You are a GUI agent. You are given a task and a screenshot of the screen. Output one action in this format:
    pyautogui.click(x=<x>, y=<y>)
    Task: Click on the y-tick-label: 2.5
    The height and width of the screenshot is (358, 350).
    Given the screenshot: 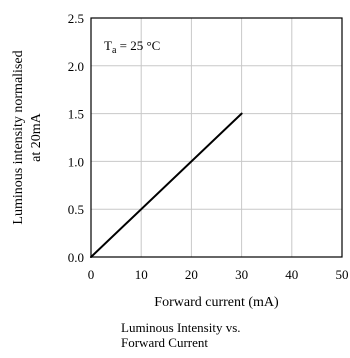 What is the action you would take?
    pyautogui.click(x=76, y=18)
    